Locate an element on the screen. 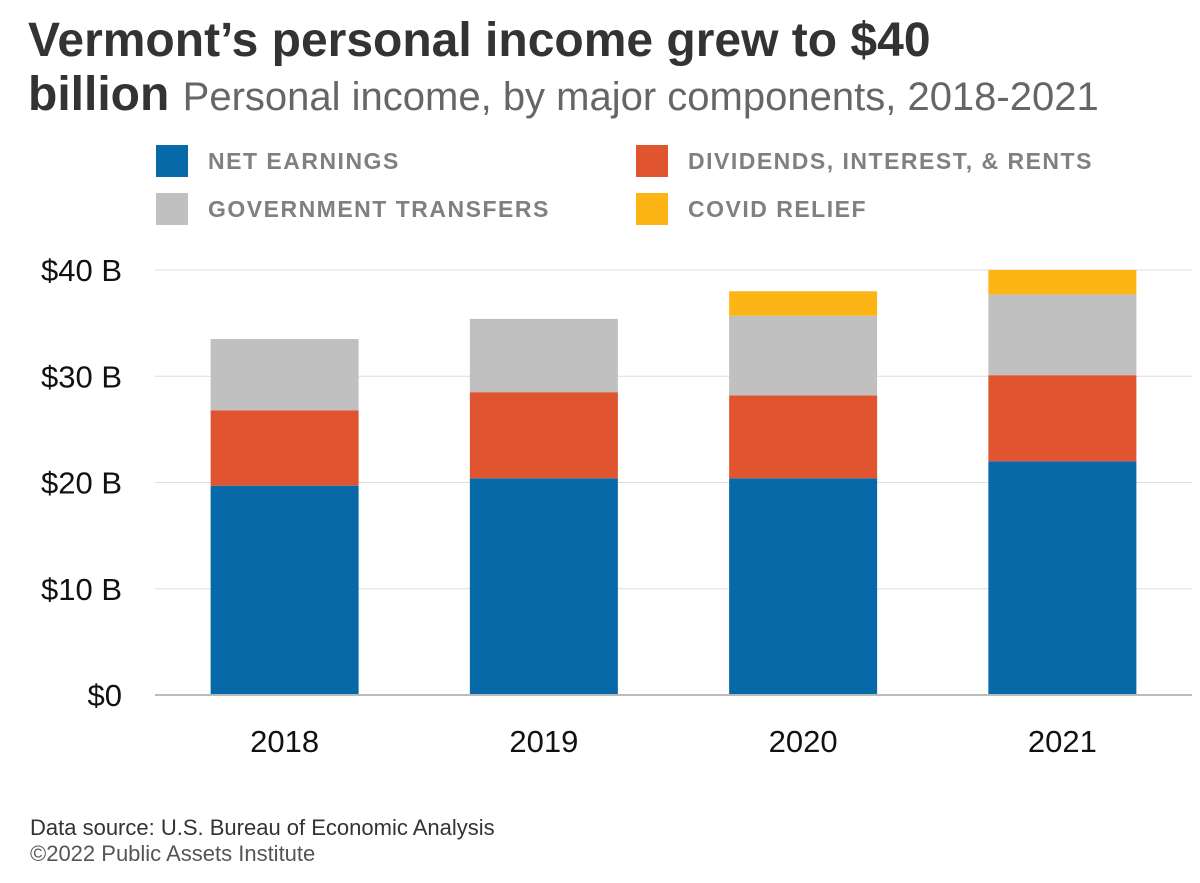 The image size is (1200, 883). legend-swatch-government-transfers is located at coordinates (172, 209).